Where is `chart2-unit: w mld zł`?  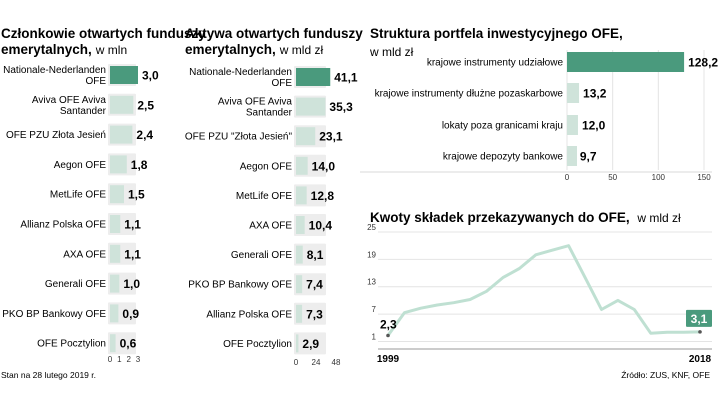
chart2-unit: w mld zł is located at coordinates (301, 50).